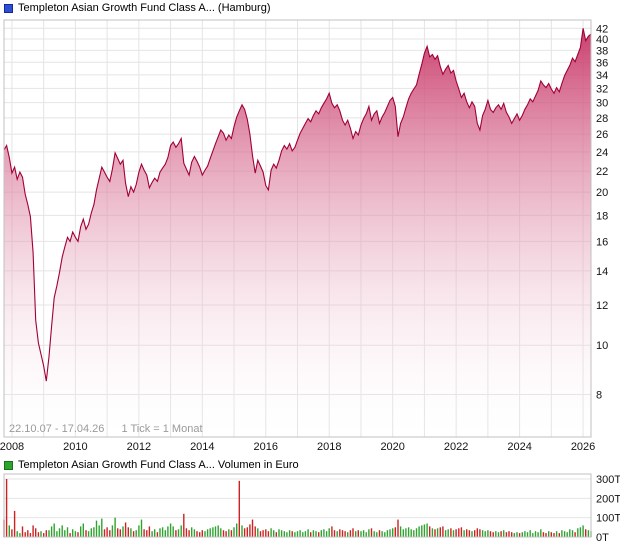  What do you see at coordinates (602, 172) in the screenshot?
I see `price-axis-label: 22` at bounding box center [602, 172].